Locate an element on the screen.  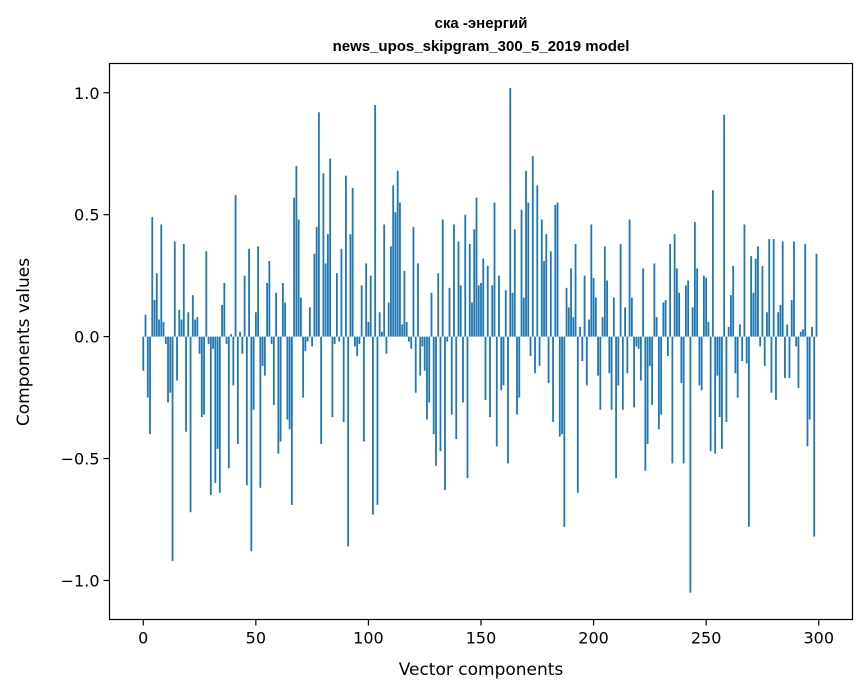
y-tick-label-3: 0.5 is located at coordinates (86, 215).